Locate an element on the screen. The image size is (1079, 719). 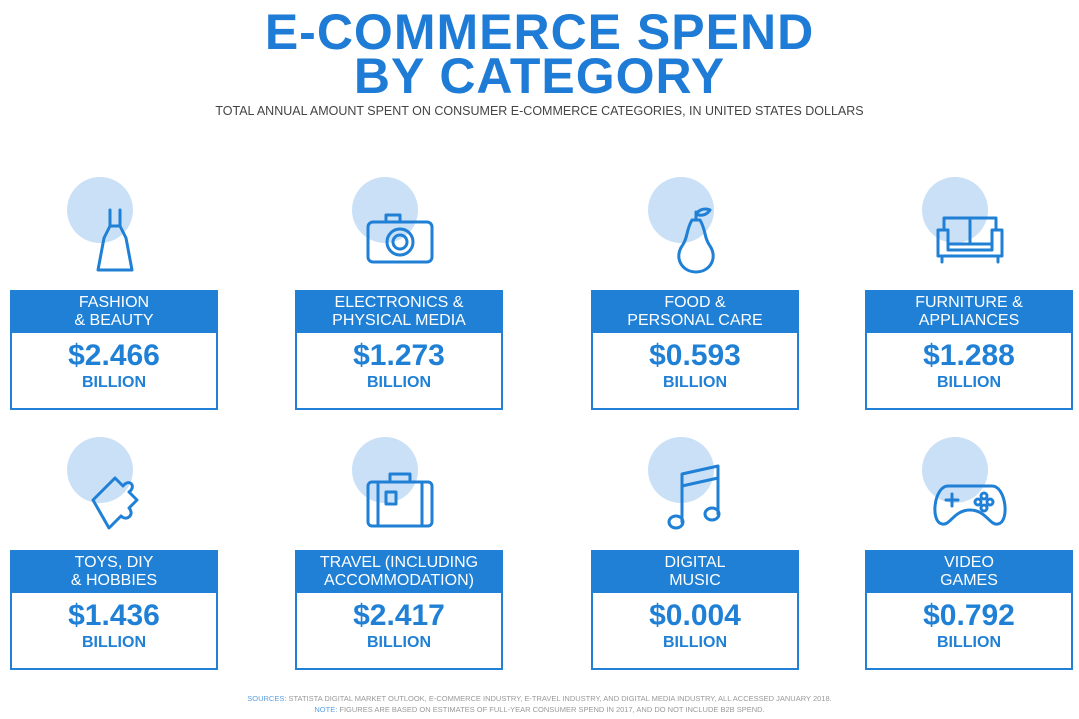
card-amount: $0.004 is located at coordinates (695, 615).